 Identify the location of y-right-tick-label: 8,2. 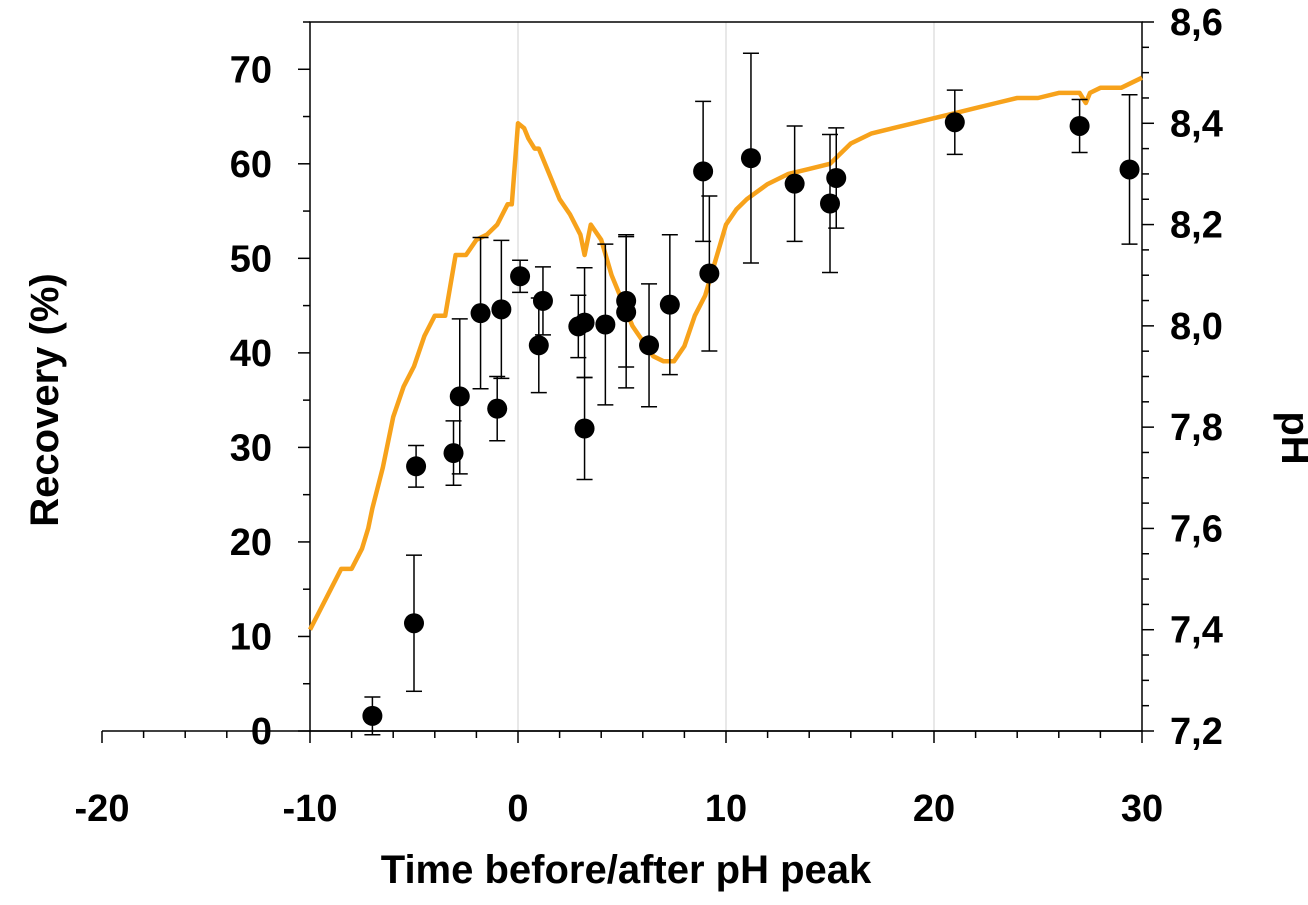
(1196, 226).